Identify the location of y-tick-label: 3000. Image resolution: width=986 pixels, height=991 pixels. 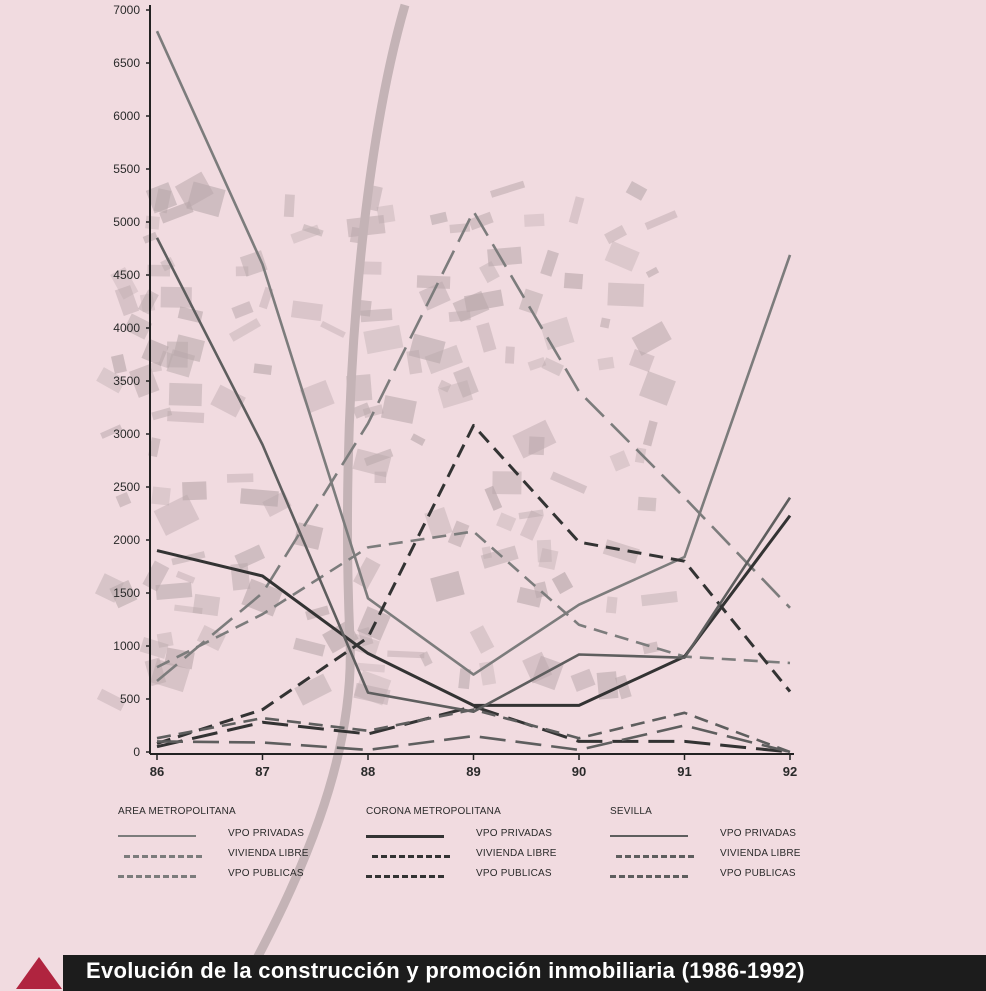
(126, 434).